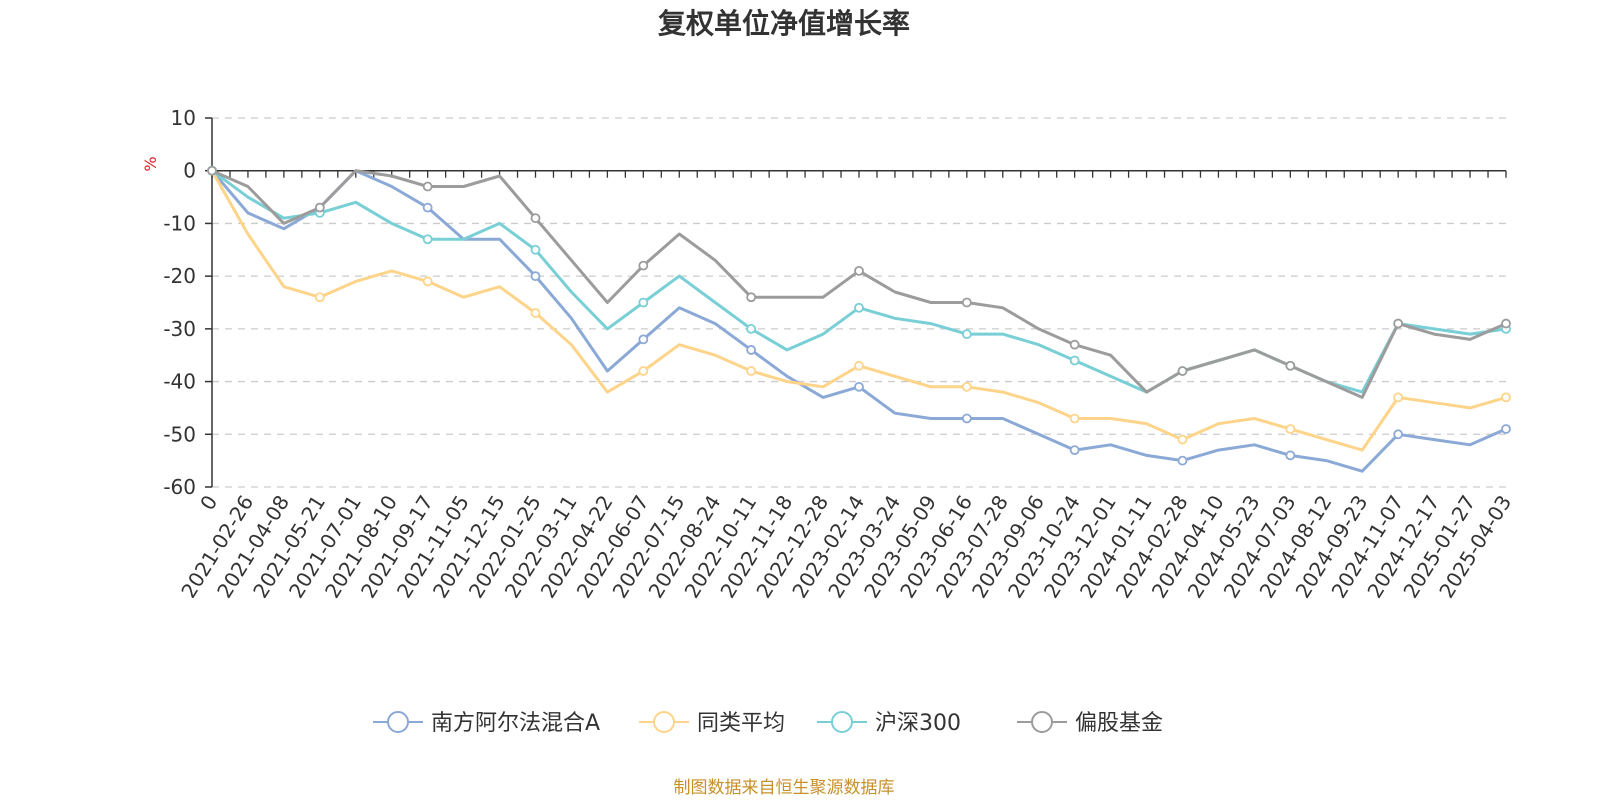 The height and width of the screenshot is (800, 1600). I want to click on y-tick-label: -40, so click(179, 382).